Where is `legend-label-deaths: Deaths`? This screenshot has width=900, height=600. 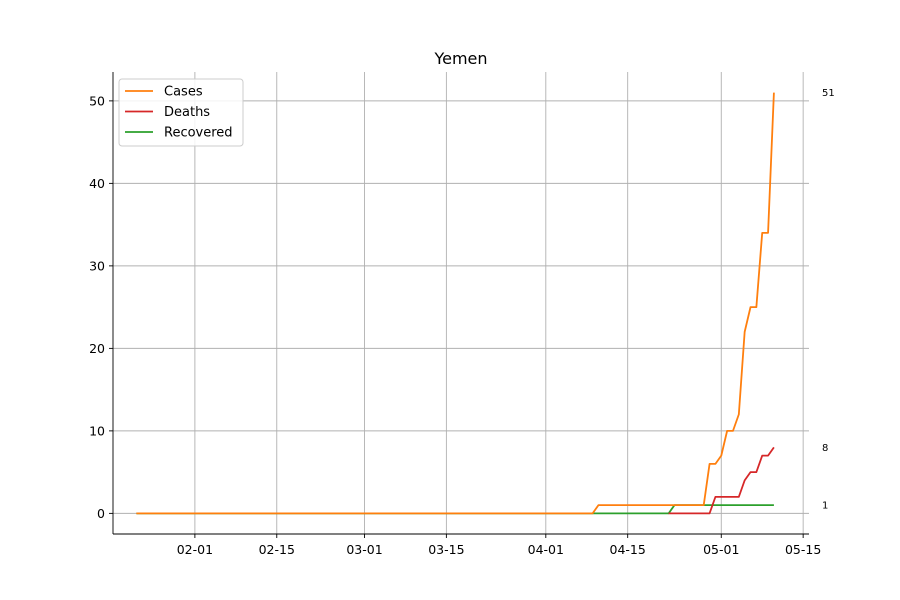 legend-label-deaths: Deaths is located at coordinates (187, 112).